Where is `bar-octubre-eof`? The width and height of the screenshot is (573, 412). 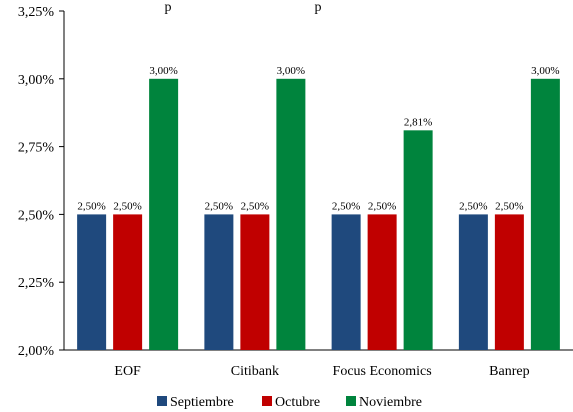 bar-octubre-eof is located at coordinates (128, 282).